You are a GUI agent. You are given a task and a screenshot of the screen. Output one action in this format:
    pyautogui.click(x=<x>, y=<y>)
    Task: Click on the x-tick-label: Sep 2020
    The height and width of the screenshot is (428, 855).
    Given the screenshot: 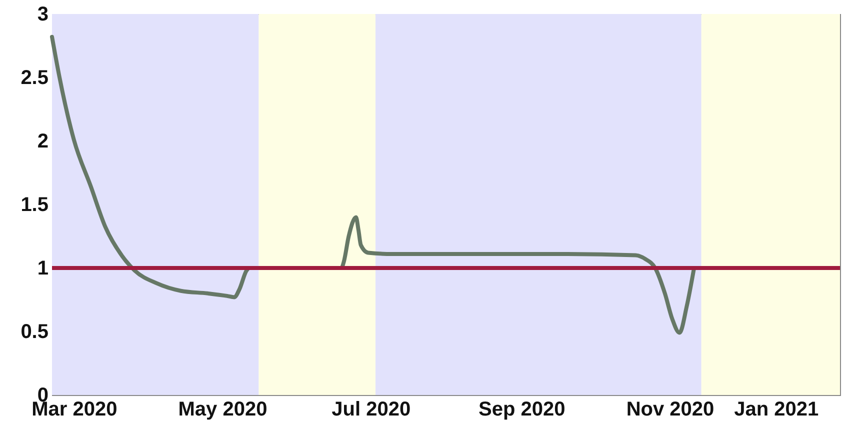 What is the action you would take?
    pyautogui.click(x=522, y=409)
    